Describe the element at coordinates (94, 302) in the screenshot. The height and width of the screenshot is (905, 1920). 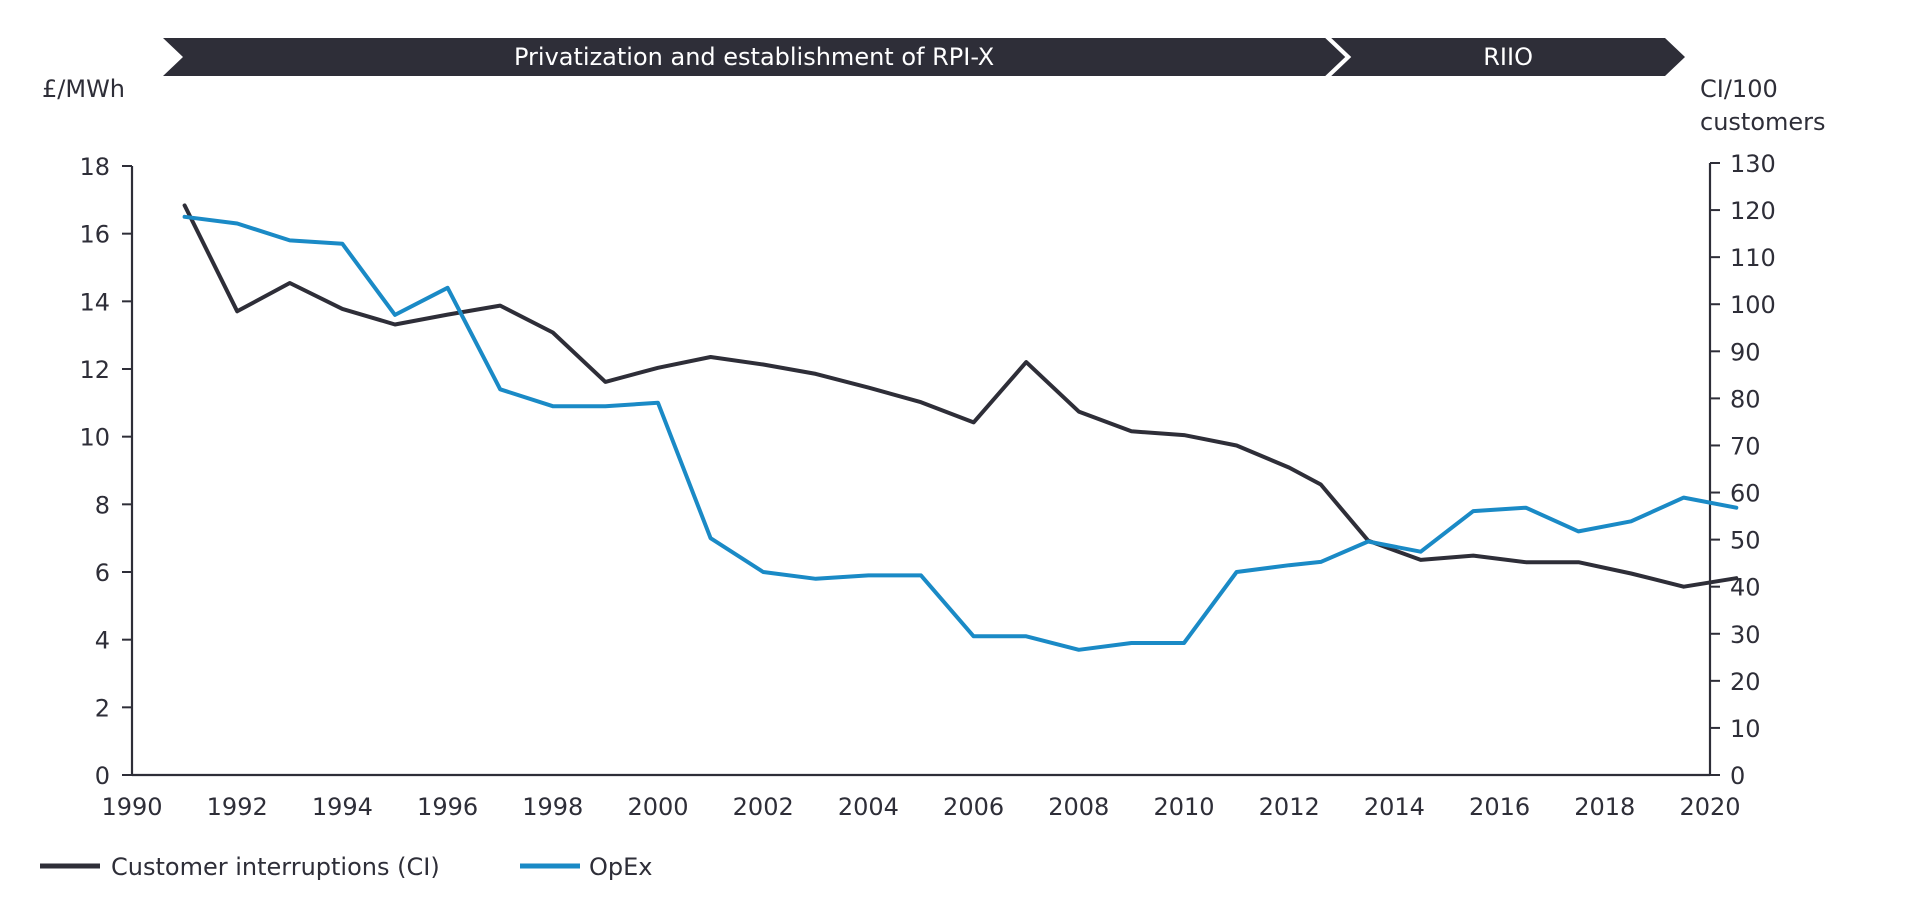
I see `left-y-tick-label: 14` at that location.